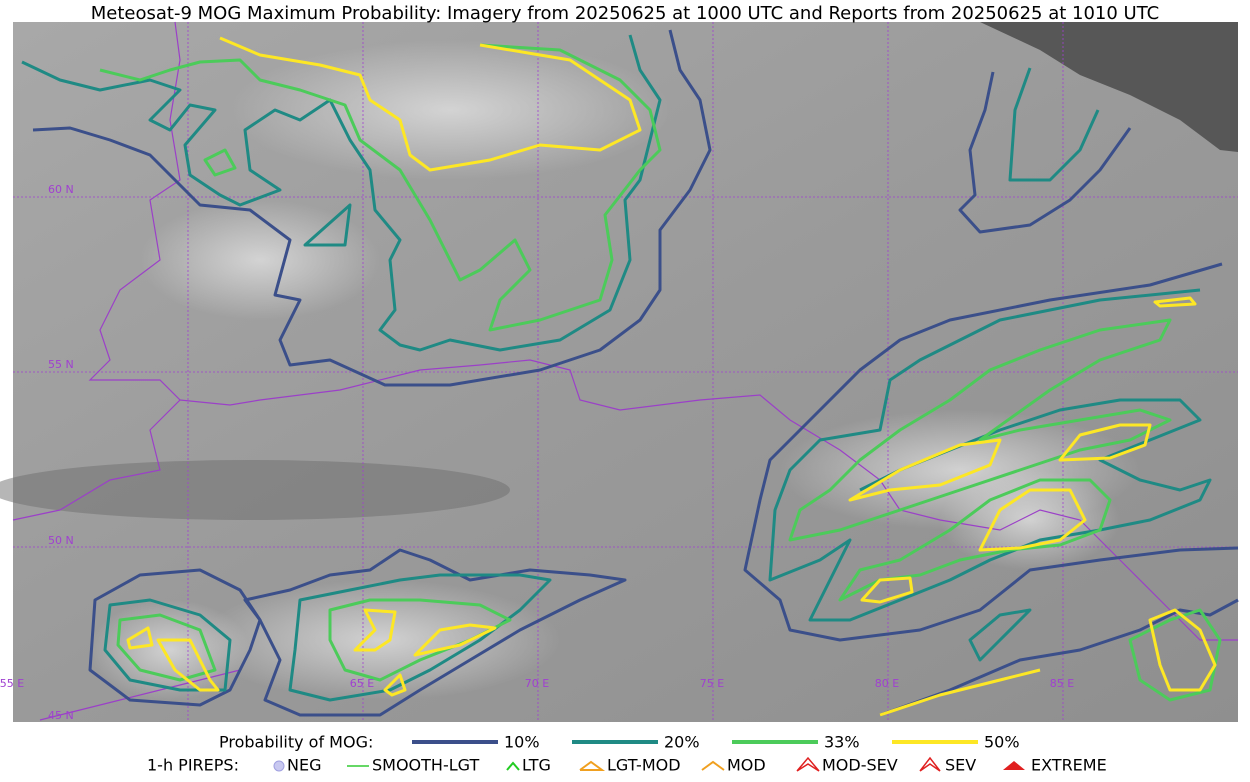  What do you see at coordinates (193, 765) in the screenshot?
I see `pirep-title: 1-h PIREPS:` at bounding box center [193, 765].